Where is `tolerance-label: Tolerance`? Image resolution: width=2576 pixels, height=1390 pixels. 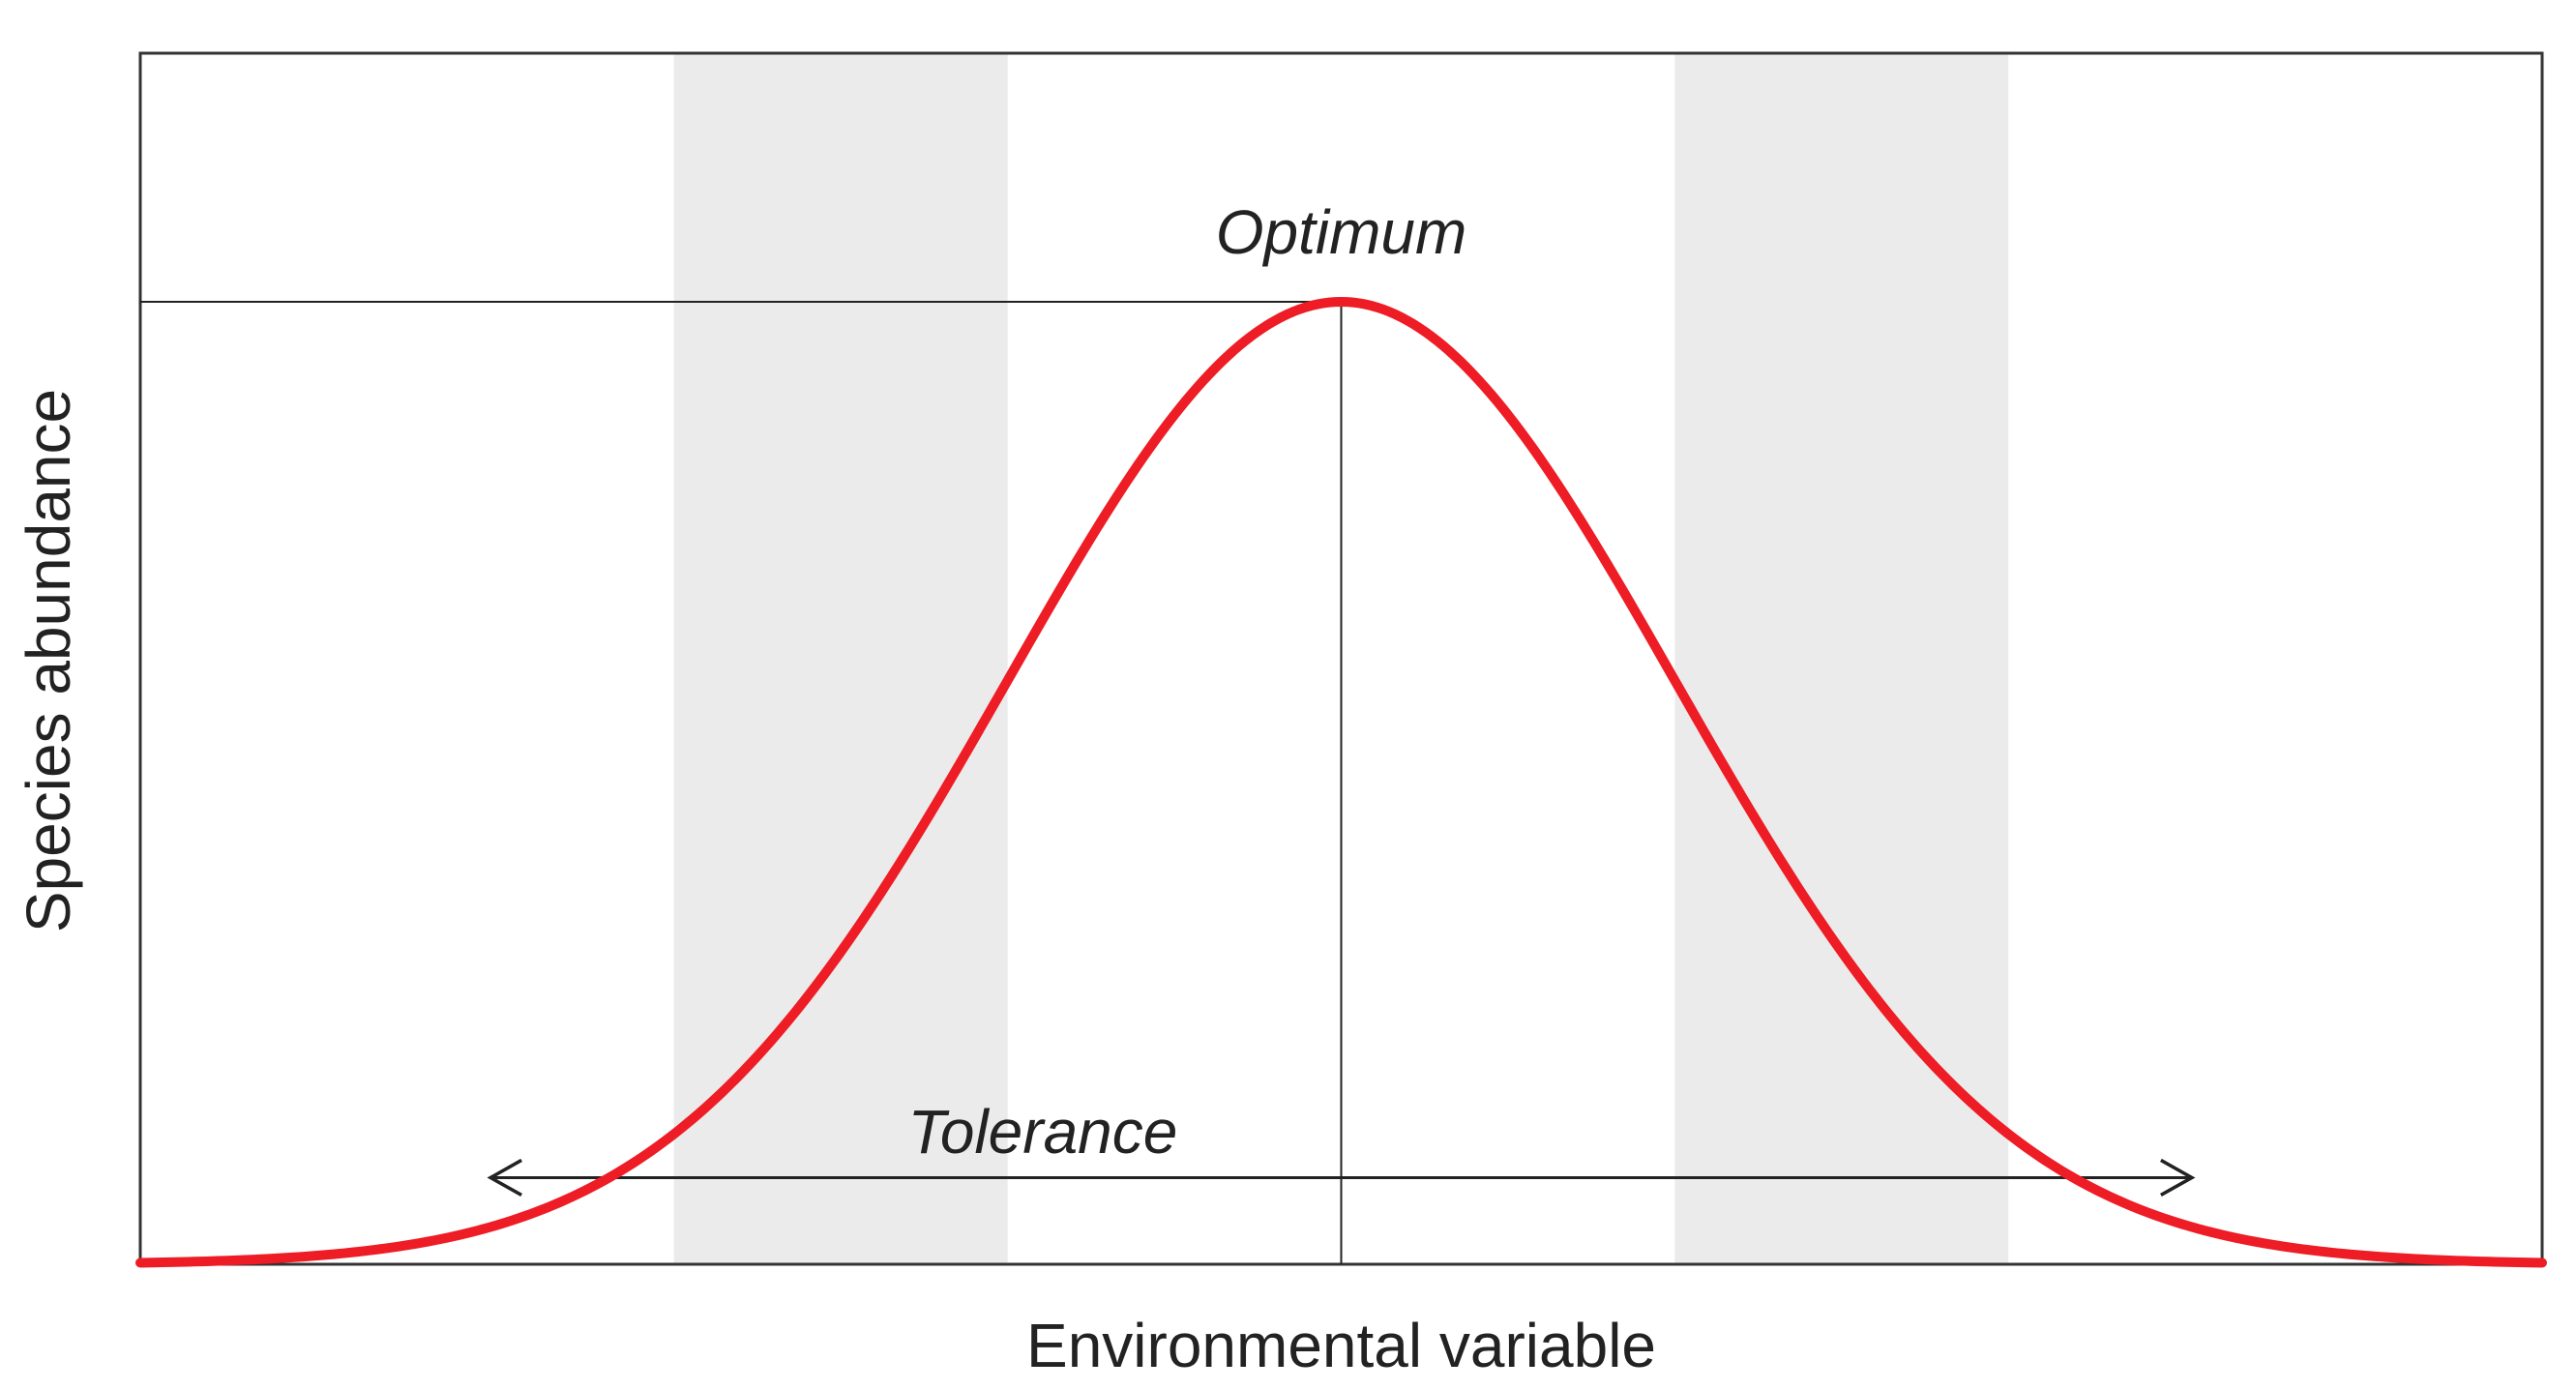
tolerance-label: Tolerance is located at coordinates (1043, 1132).